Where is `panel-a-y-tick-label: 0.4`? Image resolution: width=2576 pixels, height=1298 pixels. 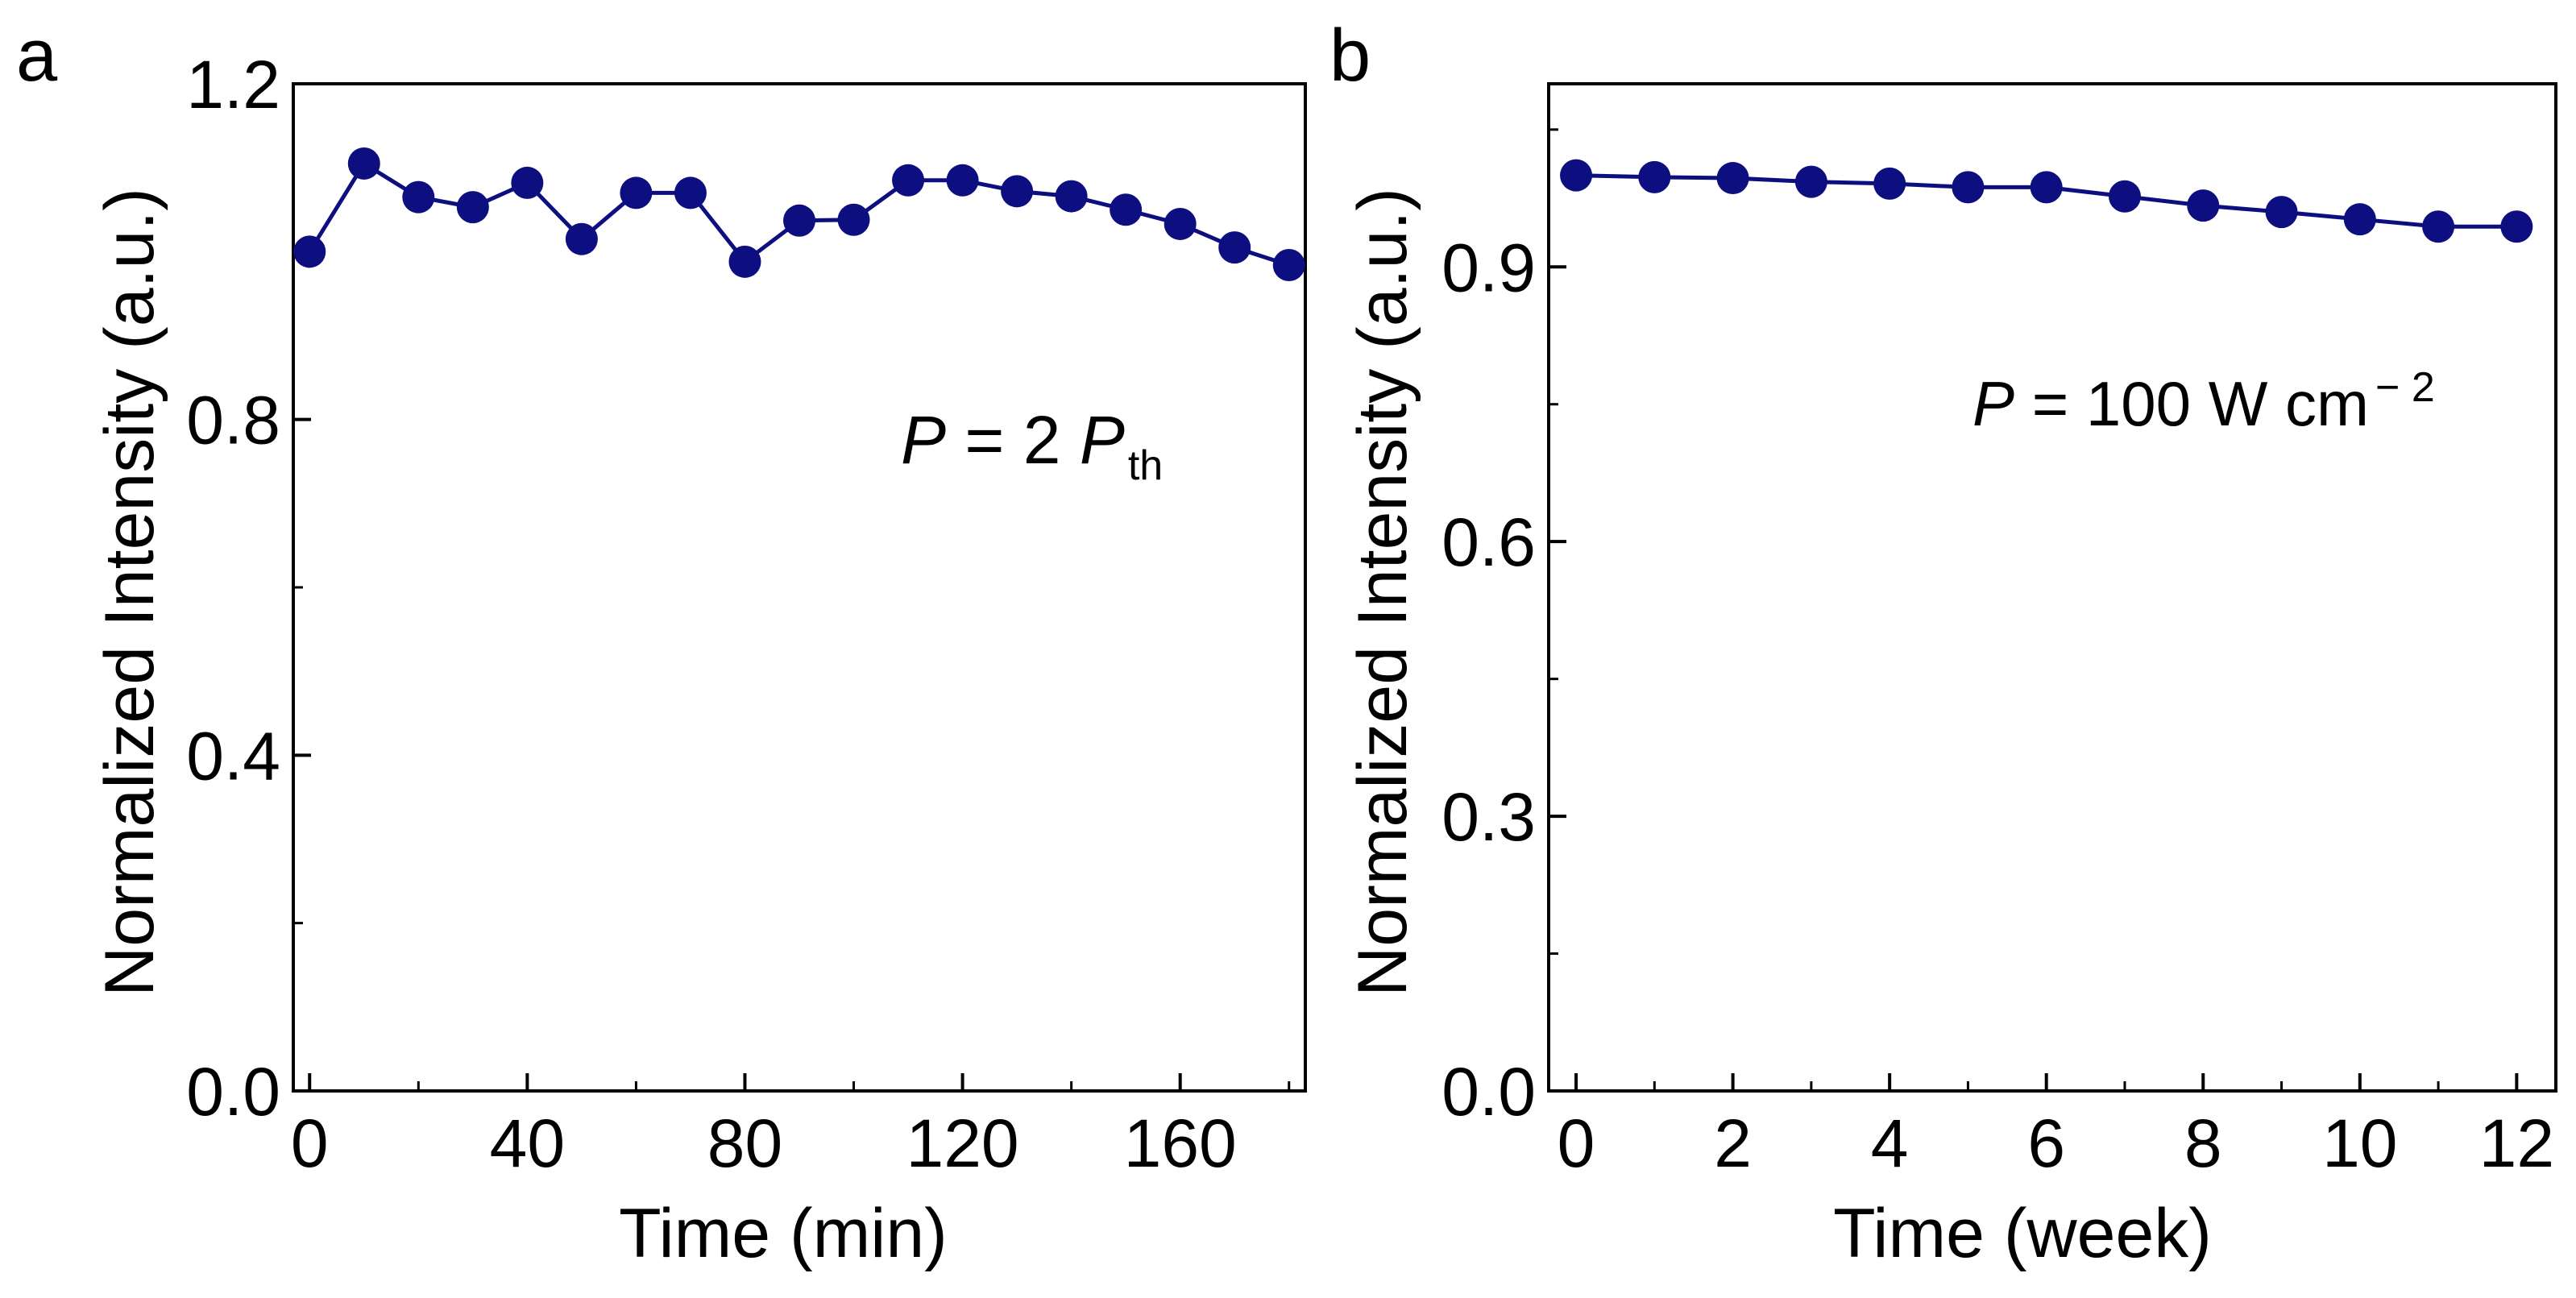 panel-a-y-tick-label: 0.4 is located at coordinates (233, 756).